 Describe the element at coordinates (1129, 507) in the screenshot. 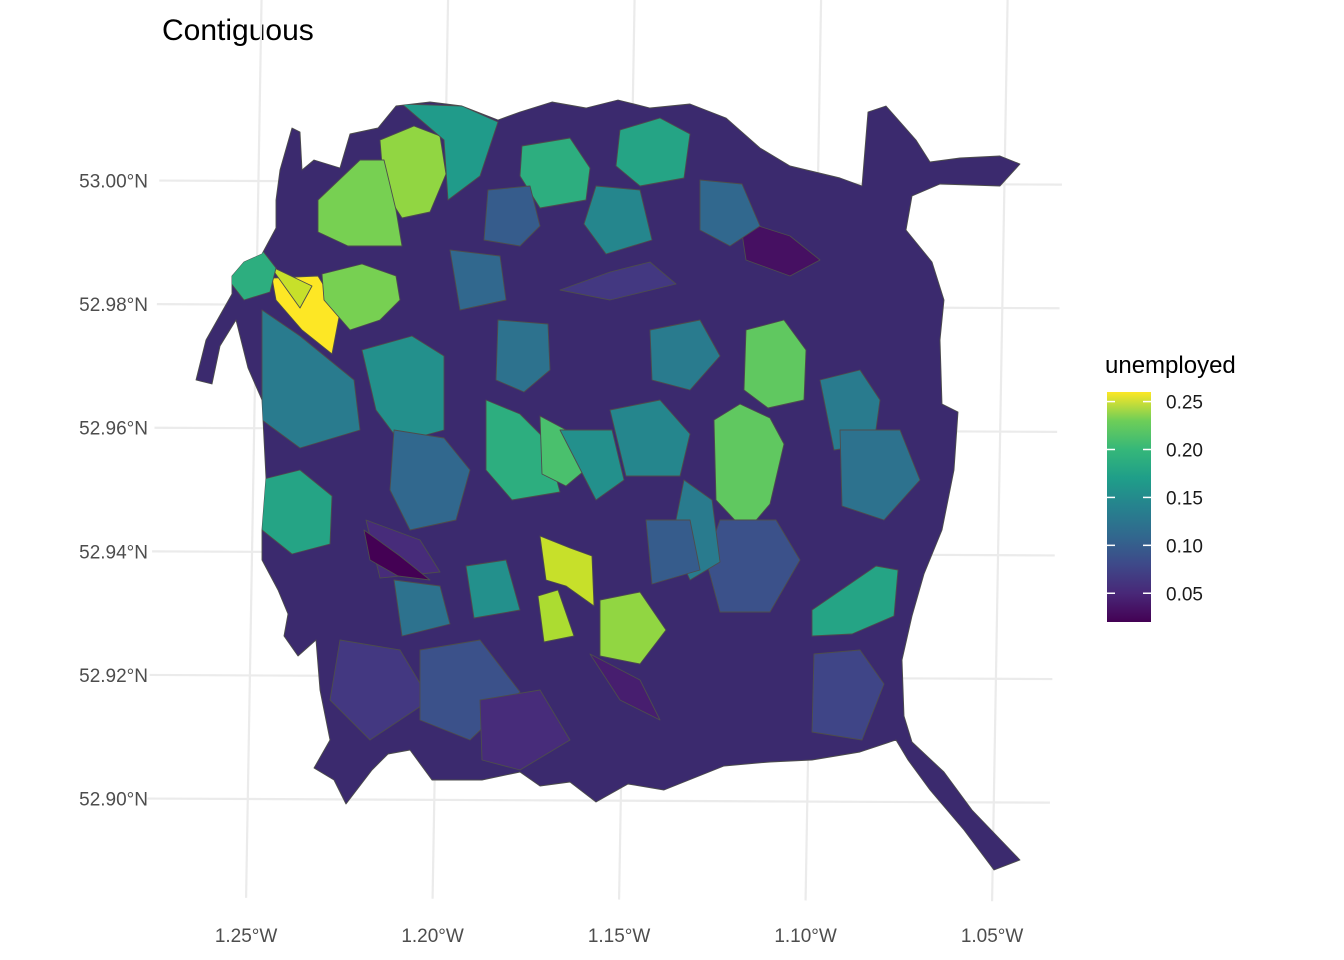

I see `legend-colorbar` at that location.